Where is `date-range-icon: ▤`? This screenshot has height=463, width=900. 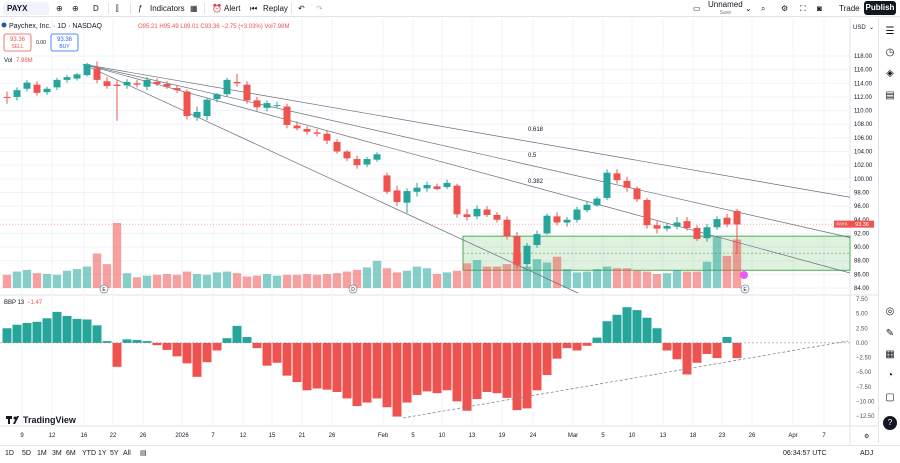
date-range-icon: ▤ is located at coordinates (143, 453).